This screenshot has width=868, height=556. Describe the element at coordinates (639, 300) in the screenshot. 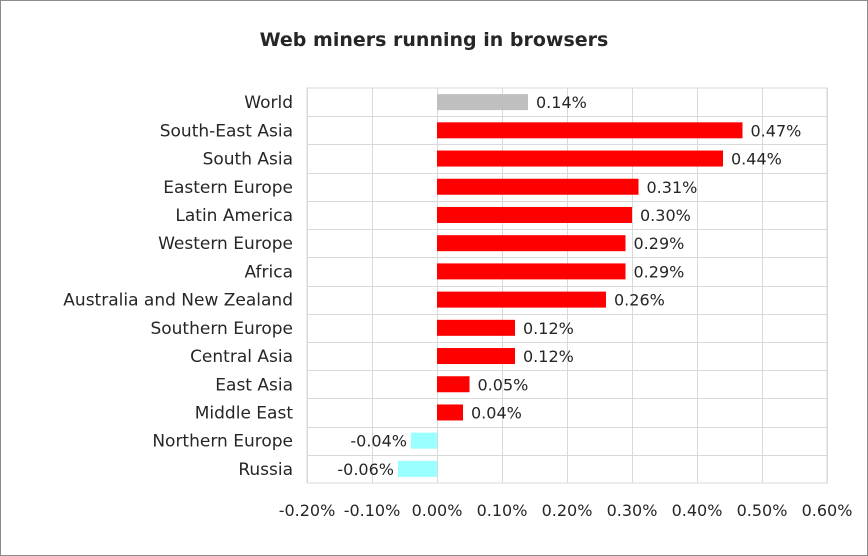

I see `data-label: 0.26%` at that location.